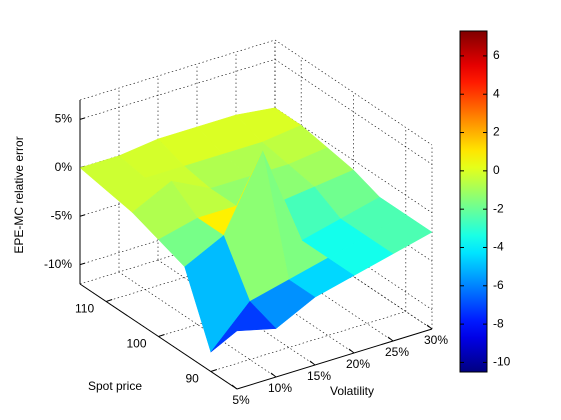 The height and width of the screenshot is (420, 561). I want to click on surface-cell, so click(243, 327).